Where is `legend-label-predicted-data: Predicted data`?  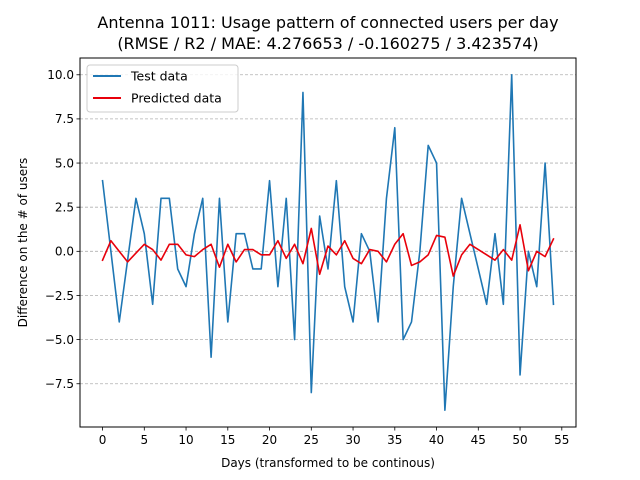 legend-label-predicted-data: Predicted data is located at coordinates (176, 98).